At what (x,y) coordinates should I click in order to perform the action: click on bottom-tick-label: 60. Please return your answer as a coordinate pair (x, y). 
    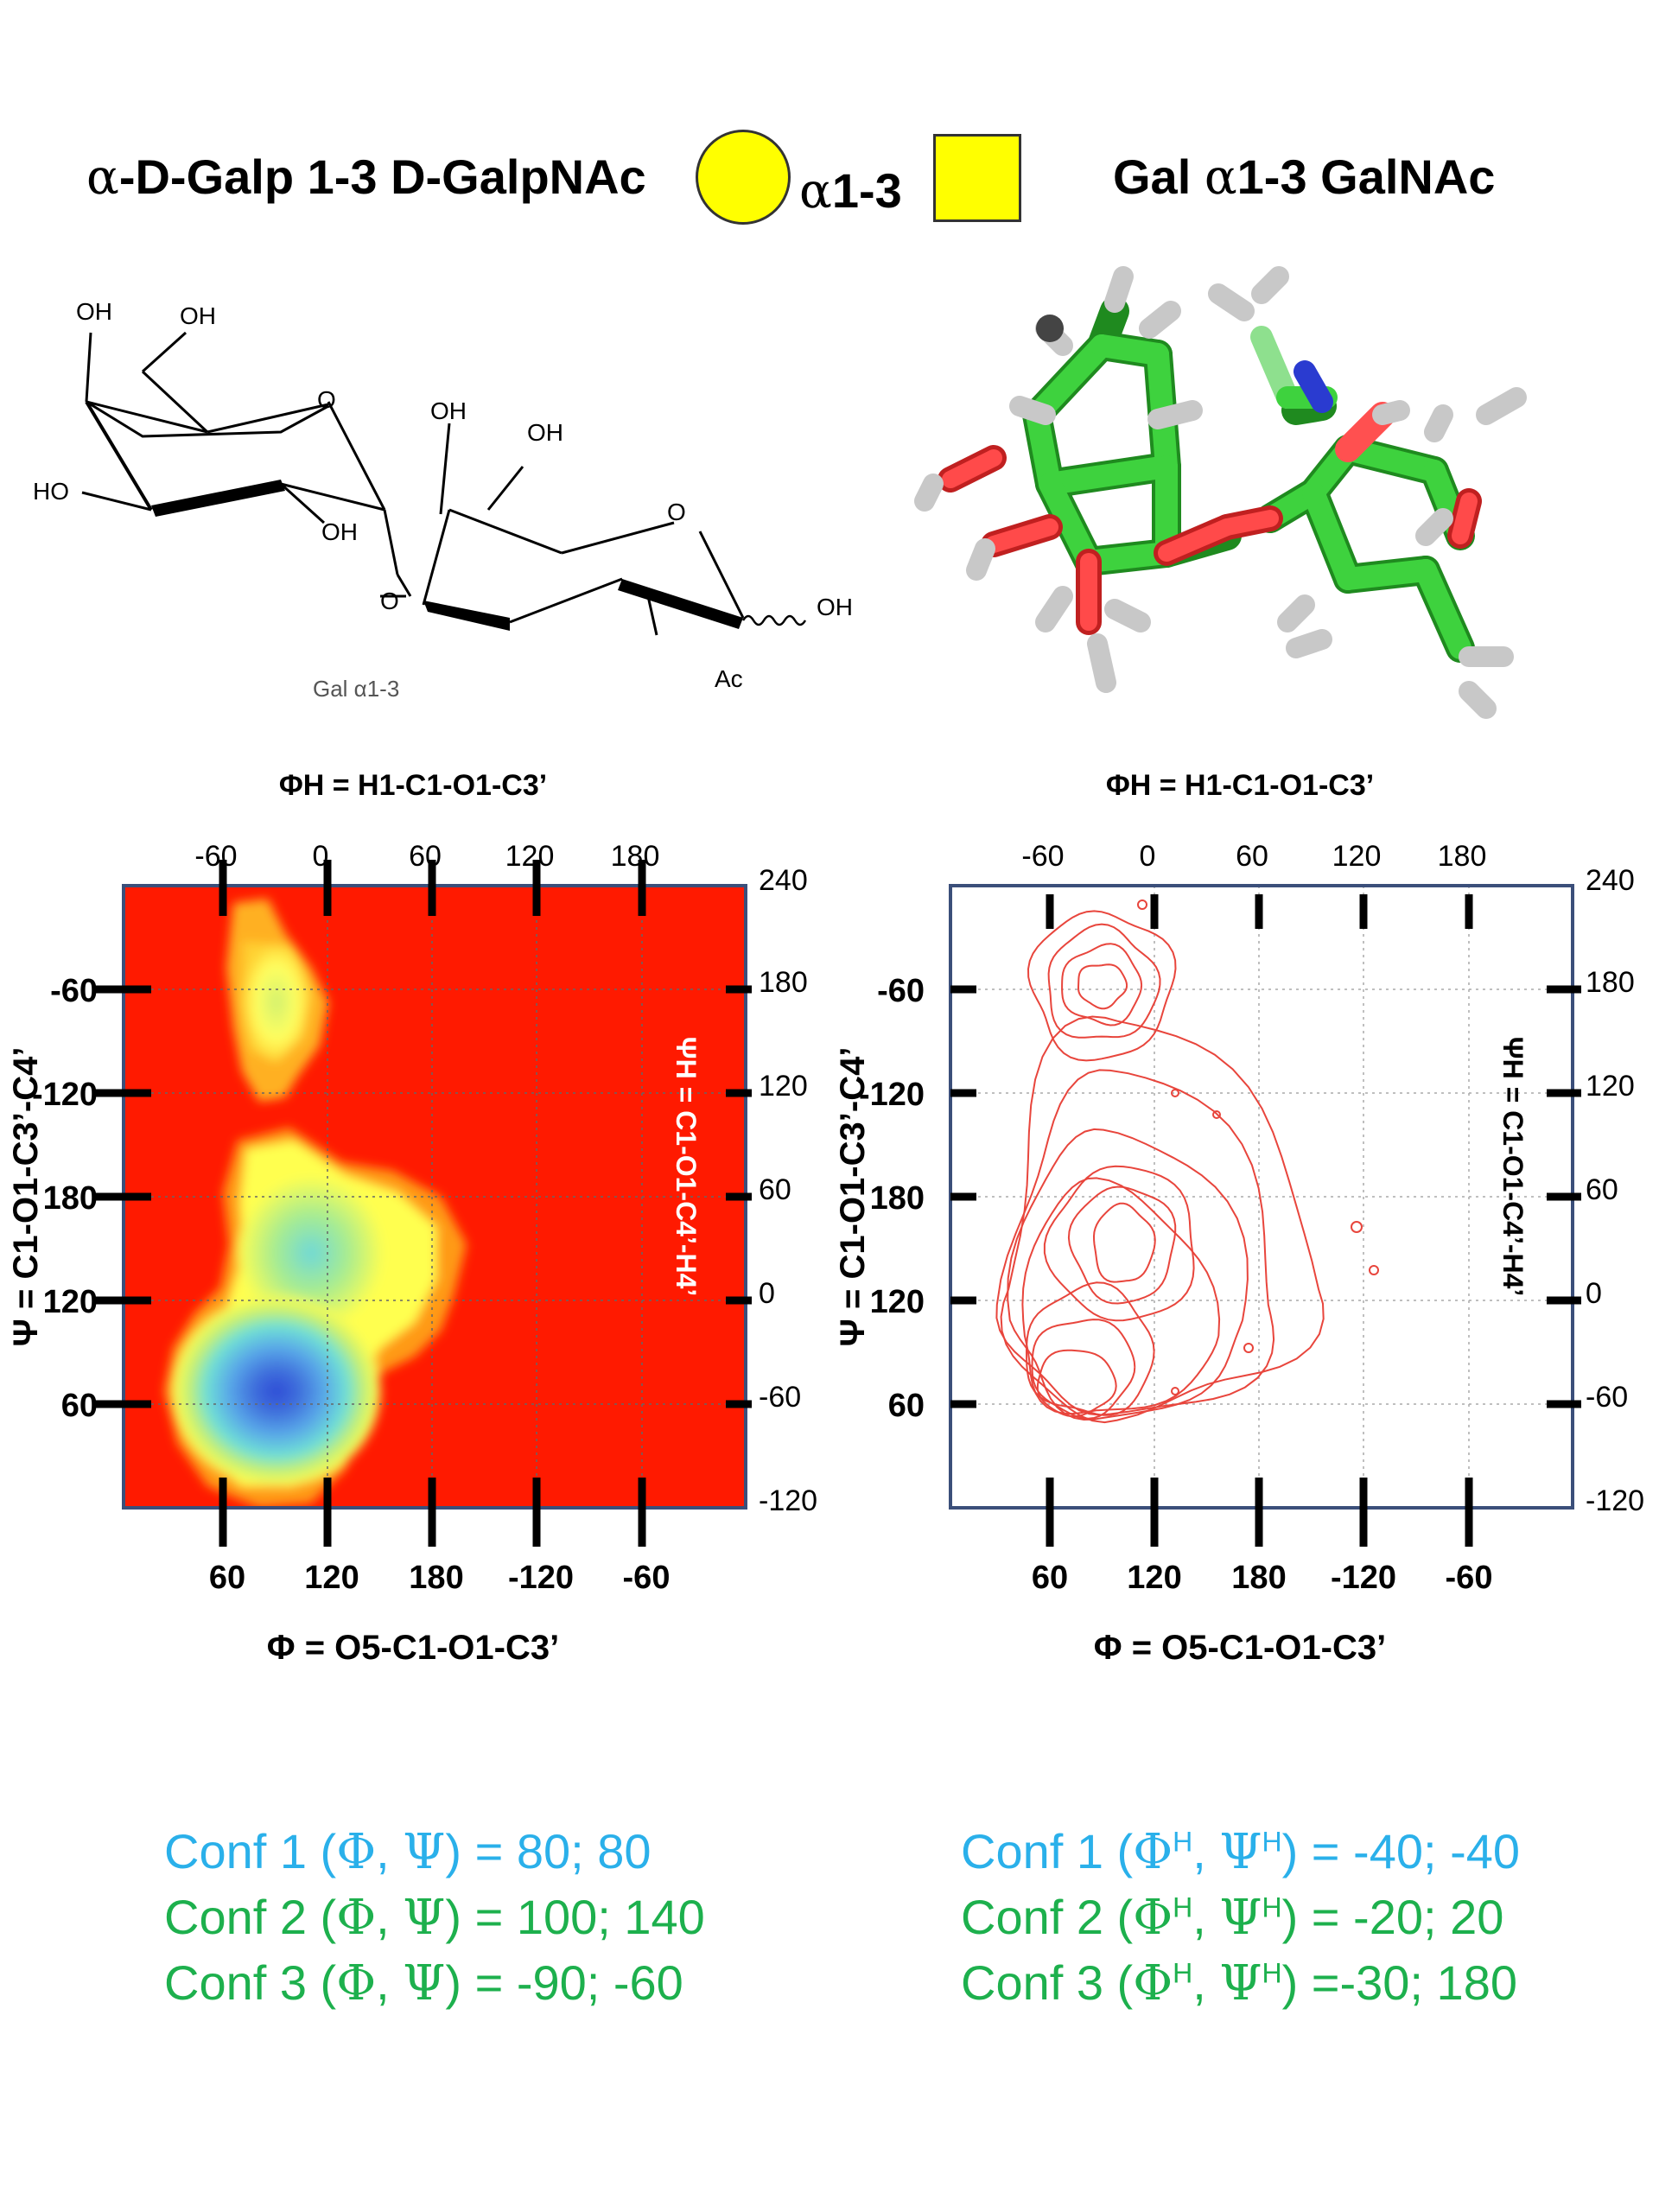
    Looking at the image, I should click on (1050, 1578).